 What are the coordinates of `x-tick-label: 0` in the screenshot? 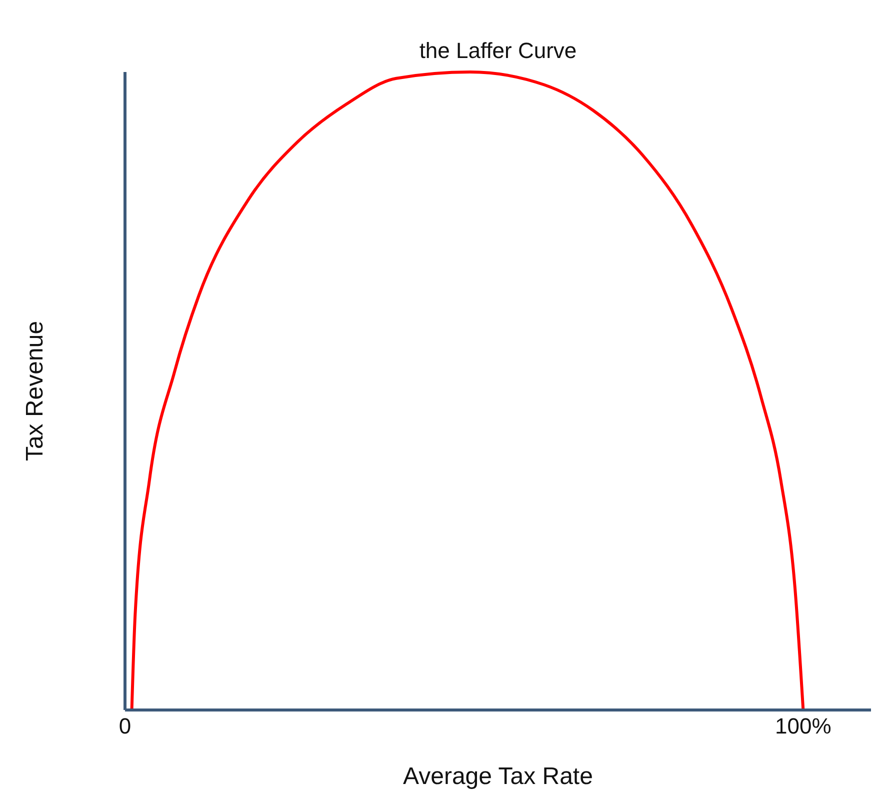 It's located at (125, 726).